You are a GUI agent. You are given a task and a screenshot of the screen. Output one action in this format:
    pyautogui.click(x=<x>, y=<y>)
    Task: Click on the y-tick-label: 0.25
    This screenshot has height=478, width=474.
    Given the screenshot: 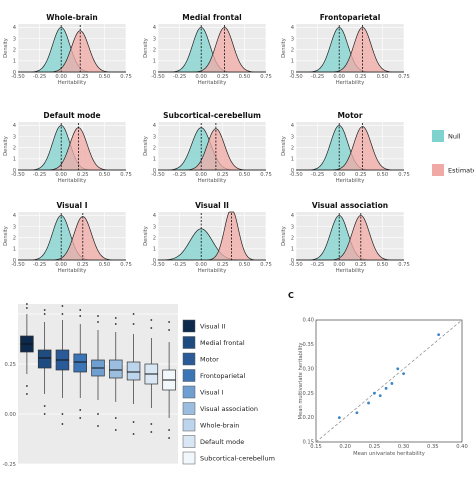 What is the action you would take?
    pyautogui.click(x=308, y=394)
    